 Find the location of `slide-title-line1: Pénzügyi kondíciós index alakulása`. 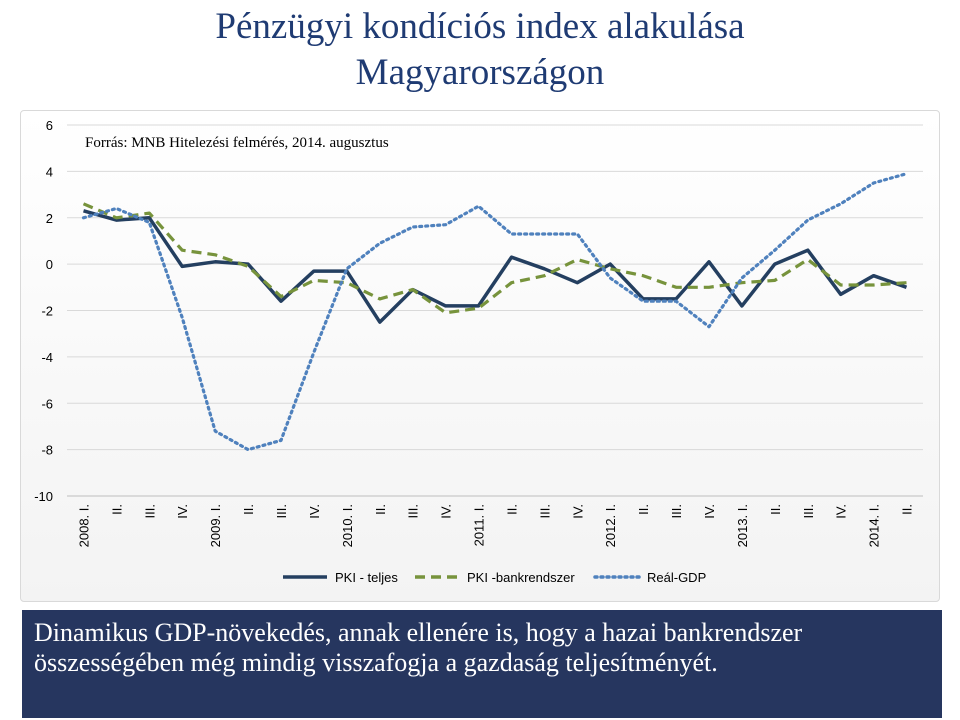

slide-title-line1: Pénzügyi kondíciós index alakulása is located at coordinates (480, 26).